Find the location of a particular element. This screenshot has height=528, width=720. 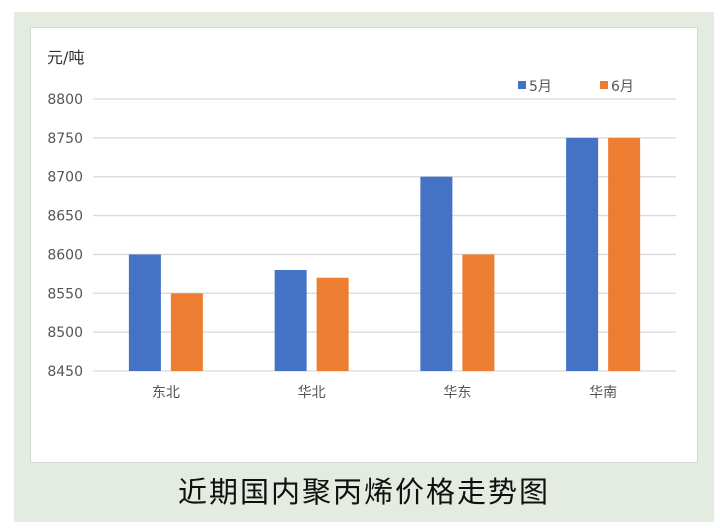

x-tick-label: 华北 is located at coordinates (312, 393).